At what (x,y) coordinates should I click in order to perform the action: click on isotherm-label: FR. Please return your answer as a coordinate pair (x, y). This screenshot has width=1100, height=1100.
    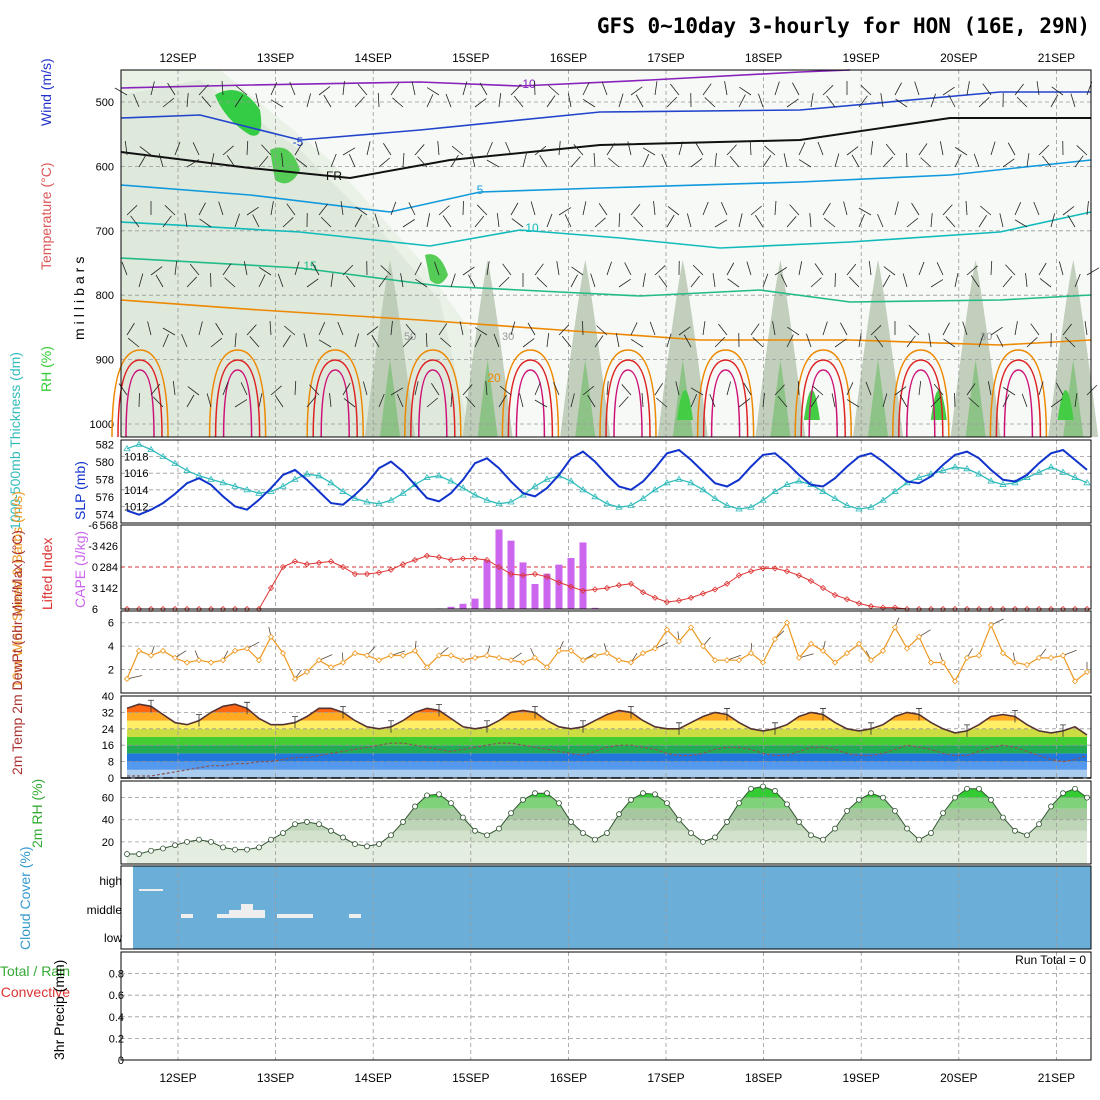
    Looking at the image, I should click on (334, 176).